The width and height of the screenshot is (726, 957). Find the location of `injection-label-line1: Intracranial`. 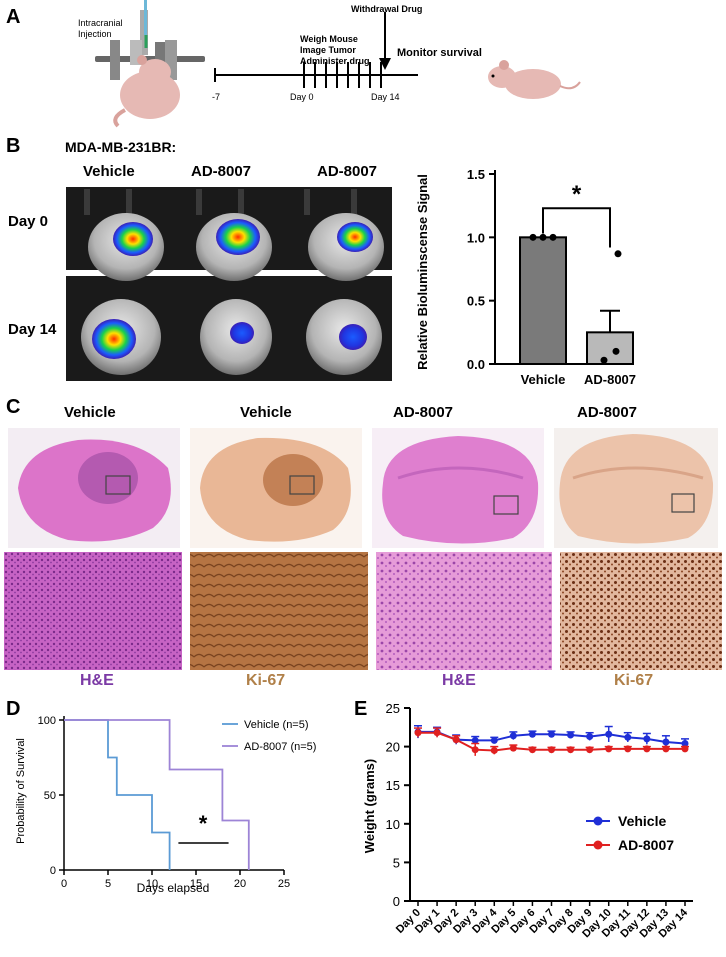

injection-label-line1: Intracranial is located at coordinates (100, 23).